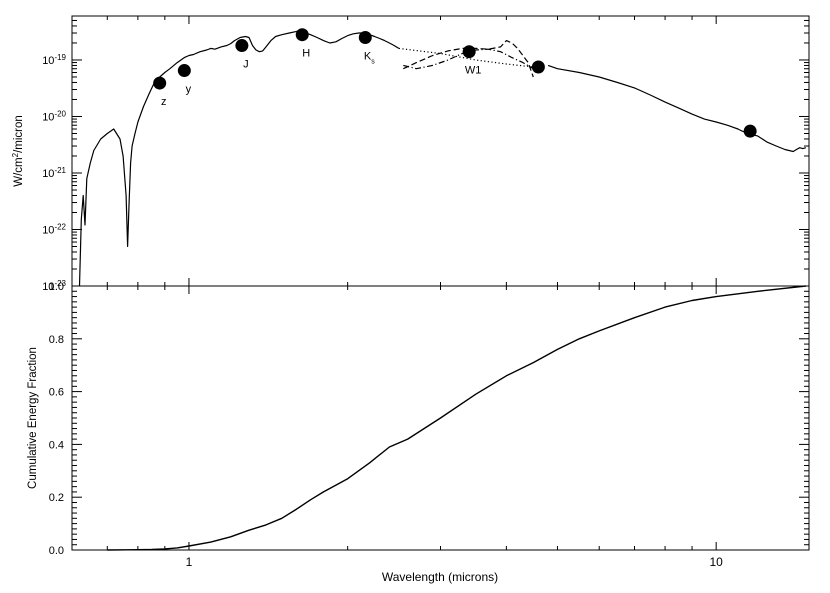 The width and height of the screenshot is (830, 593). I want to click on bottom-y-tick-label: 0.6, so click(56, 393).